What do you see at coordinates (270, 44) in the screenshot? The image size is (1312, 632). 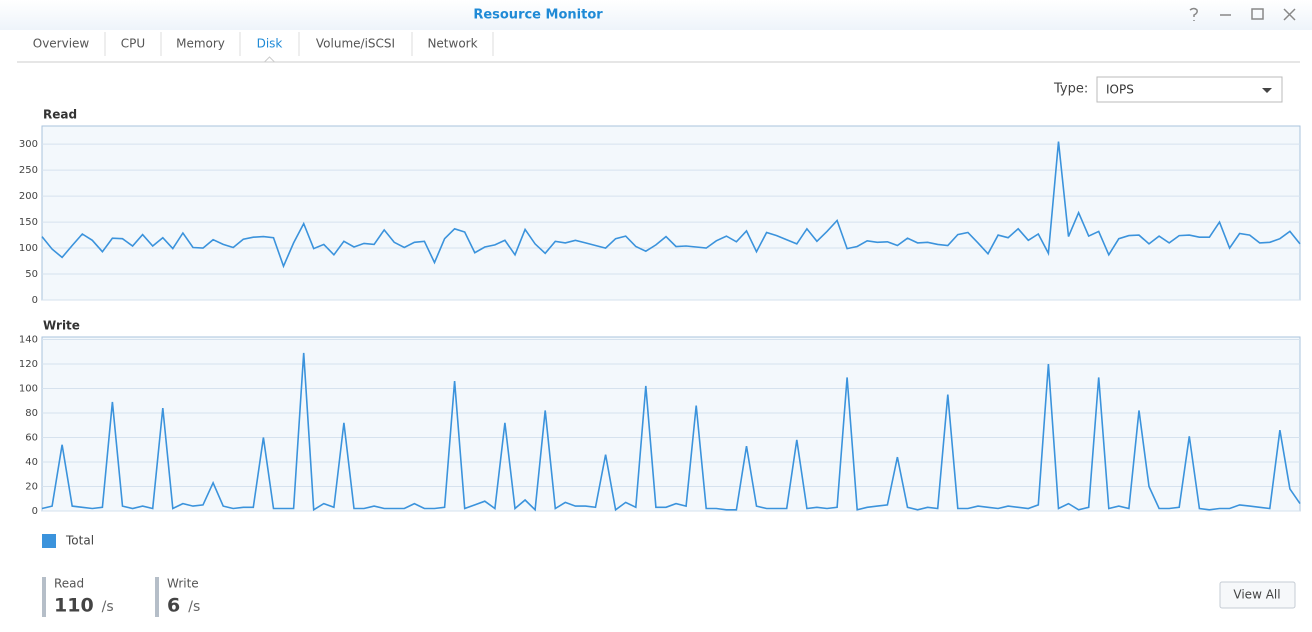 I see `tab: Disk` at bounding box center [270, 44].